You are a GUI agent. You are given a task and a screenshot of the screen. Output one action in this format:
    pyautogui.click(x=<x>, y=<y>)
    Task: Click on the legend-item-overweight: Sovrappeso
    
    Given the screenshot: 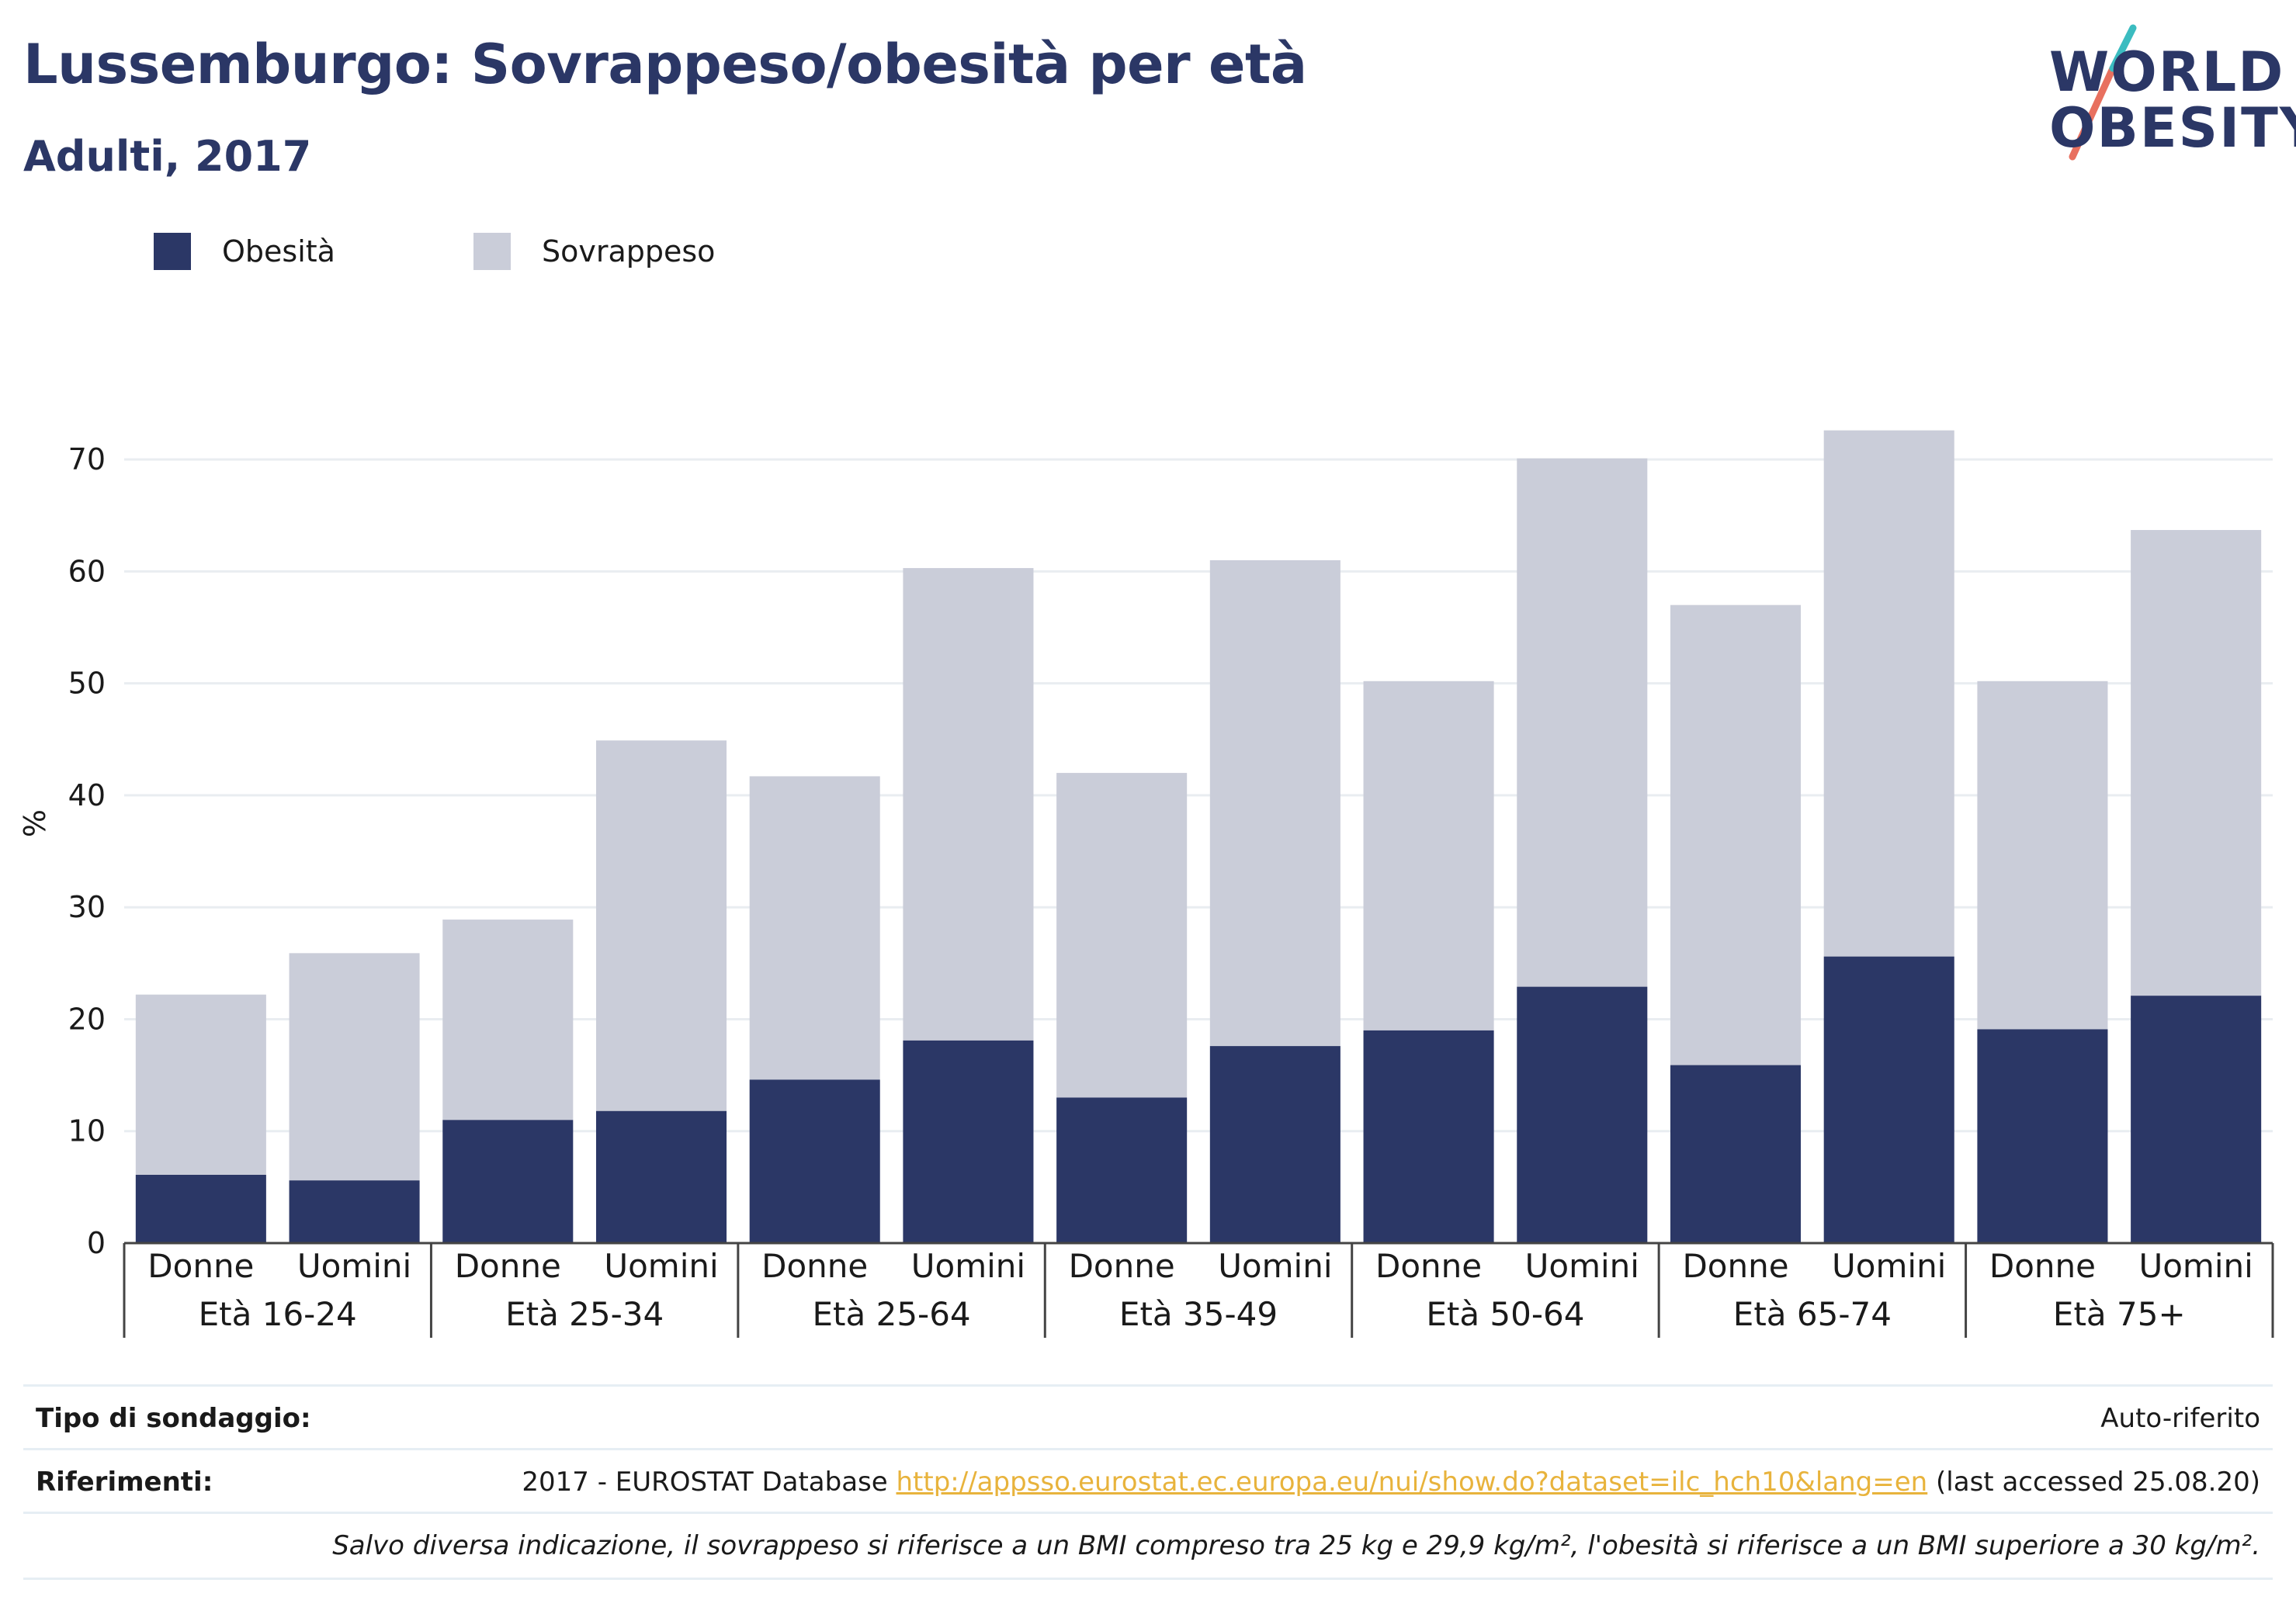 What is the action you would take?
    pyautogui.click(x=594, y=251)
    